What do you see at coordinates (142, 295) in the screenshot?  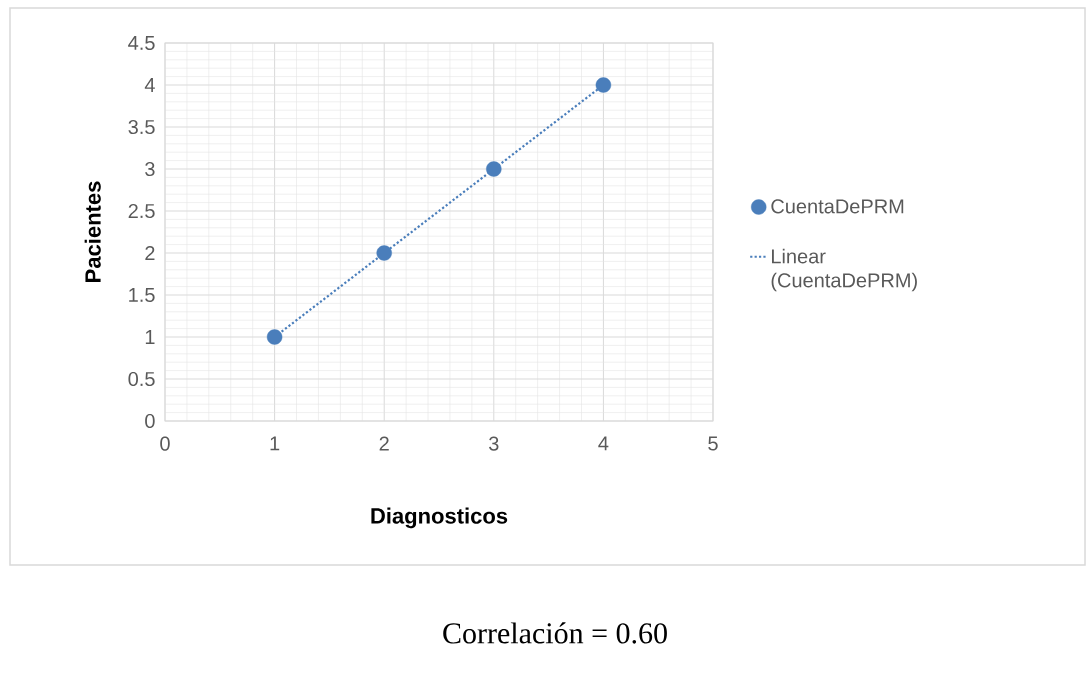 I see `y-tick-label: 1.5` at bounding box center [142, 295].